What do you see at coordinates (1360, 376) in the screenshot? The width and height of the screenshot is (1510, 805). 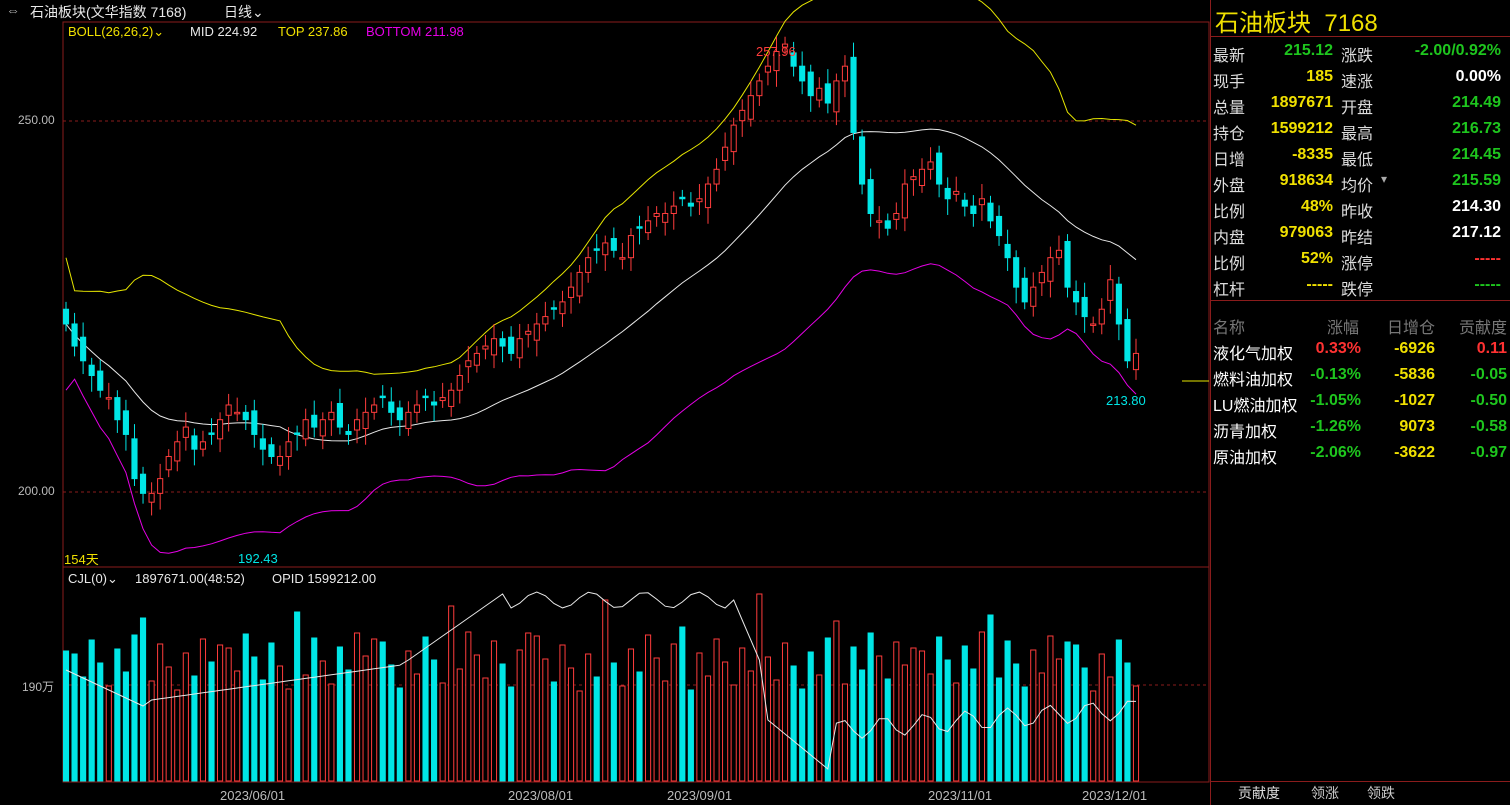 I see `contrib-row: 燃料油加权 -0.13% -5836 -0.05` at bounding box center [1360, 376].